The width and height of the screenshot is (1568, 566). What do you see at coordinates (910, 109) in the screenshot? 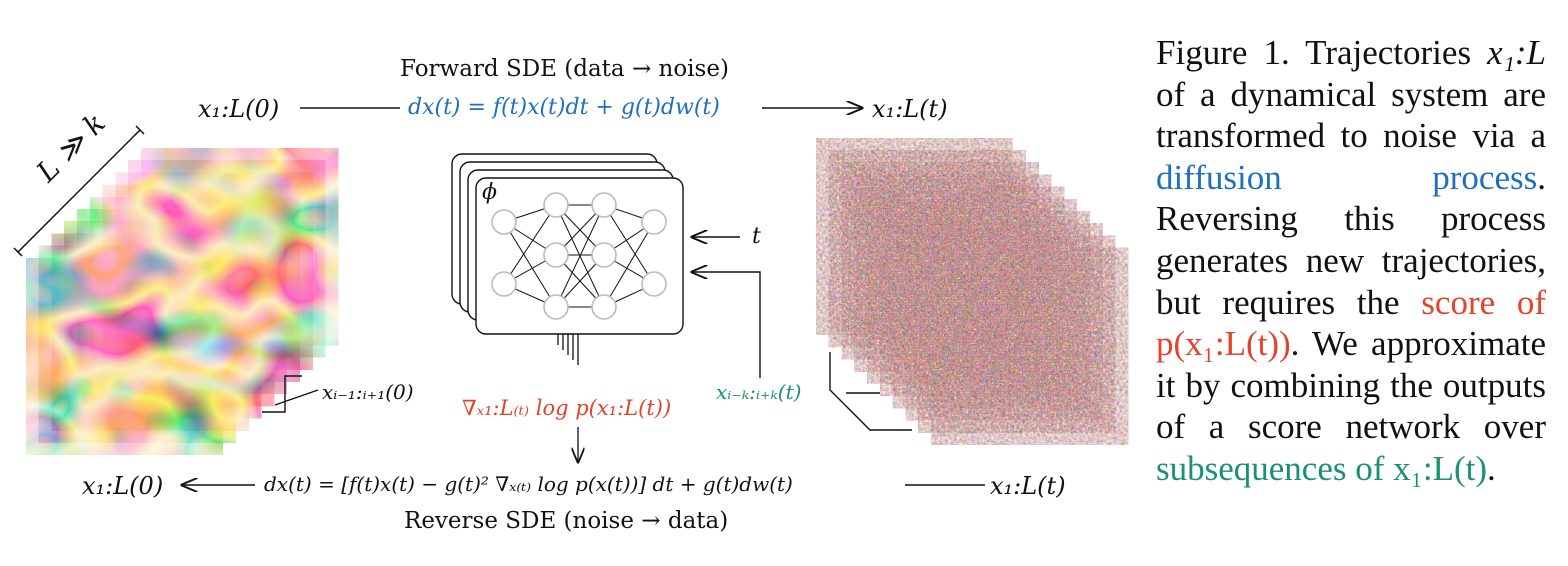
I see `forward-right-label: x₁:L(t)` at bounding box center [910, 109].